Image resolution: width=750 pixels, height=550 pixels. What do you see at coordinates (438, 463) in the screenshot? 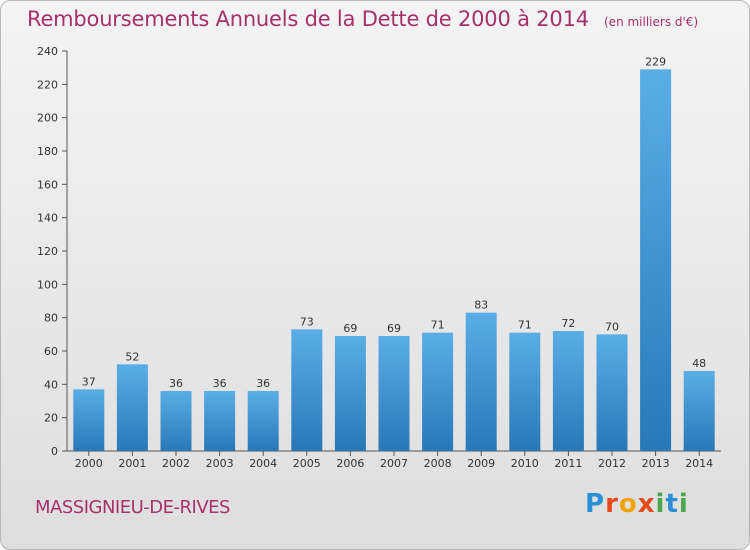
I see `x-tick-label: 2008` at bounding box center [438, 463].